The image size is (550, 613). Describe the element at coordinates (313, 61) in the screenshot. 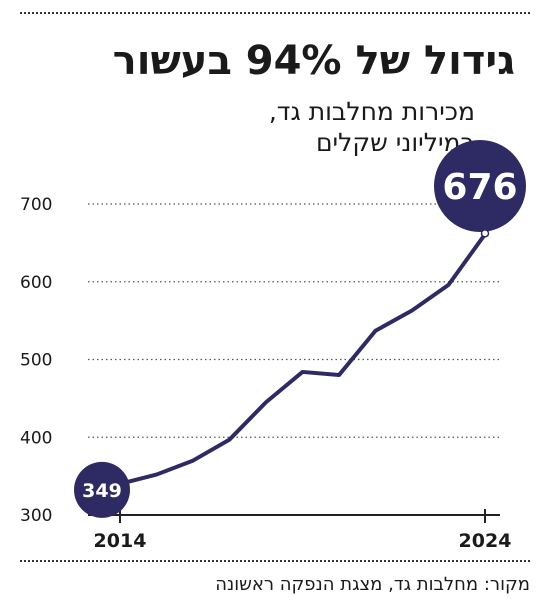

I see `chart-title: גידול של 94% בעשור` at that location.